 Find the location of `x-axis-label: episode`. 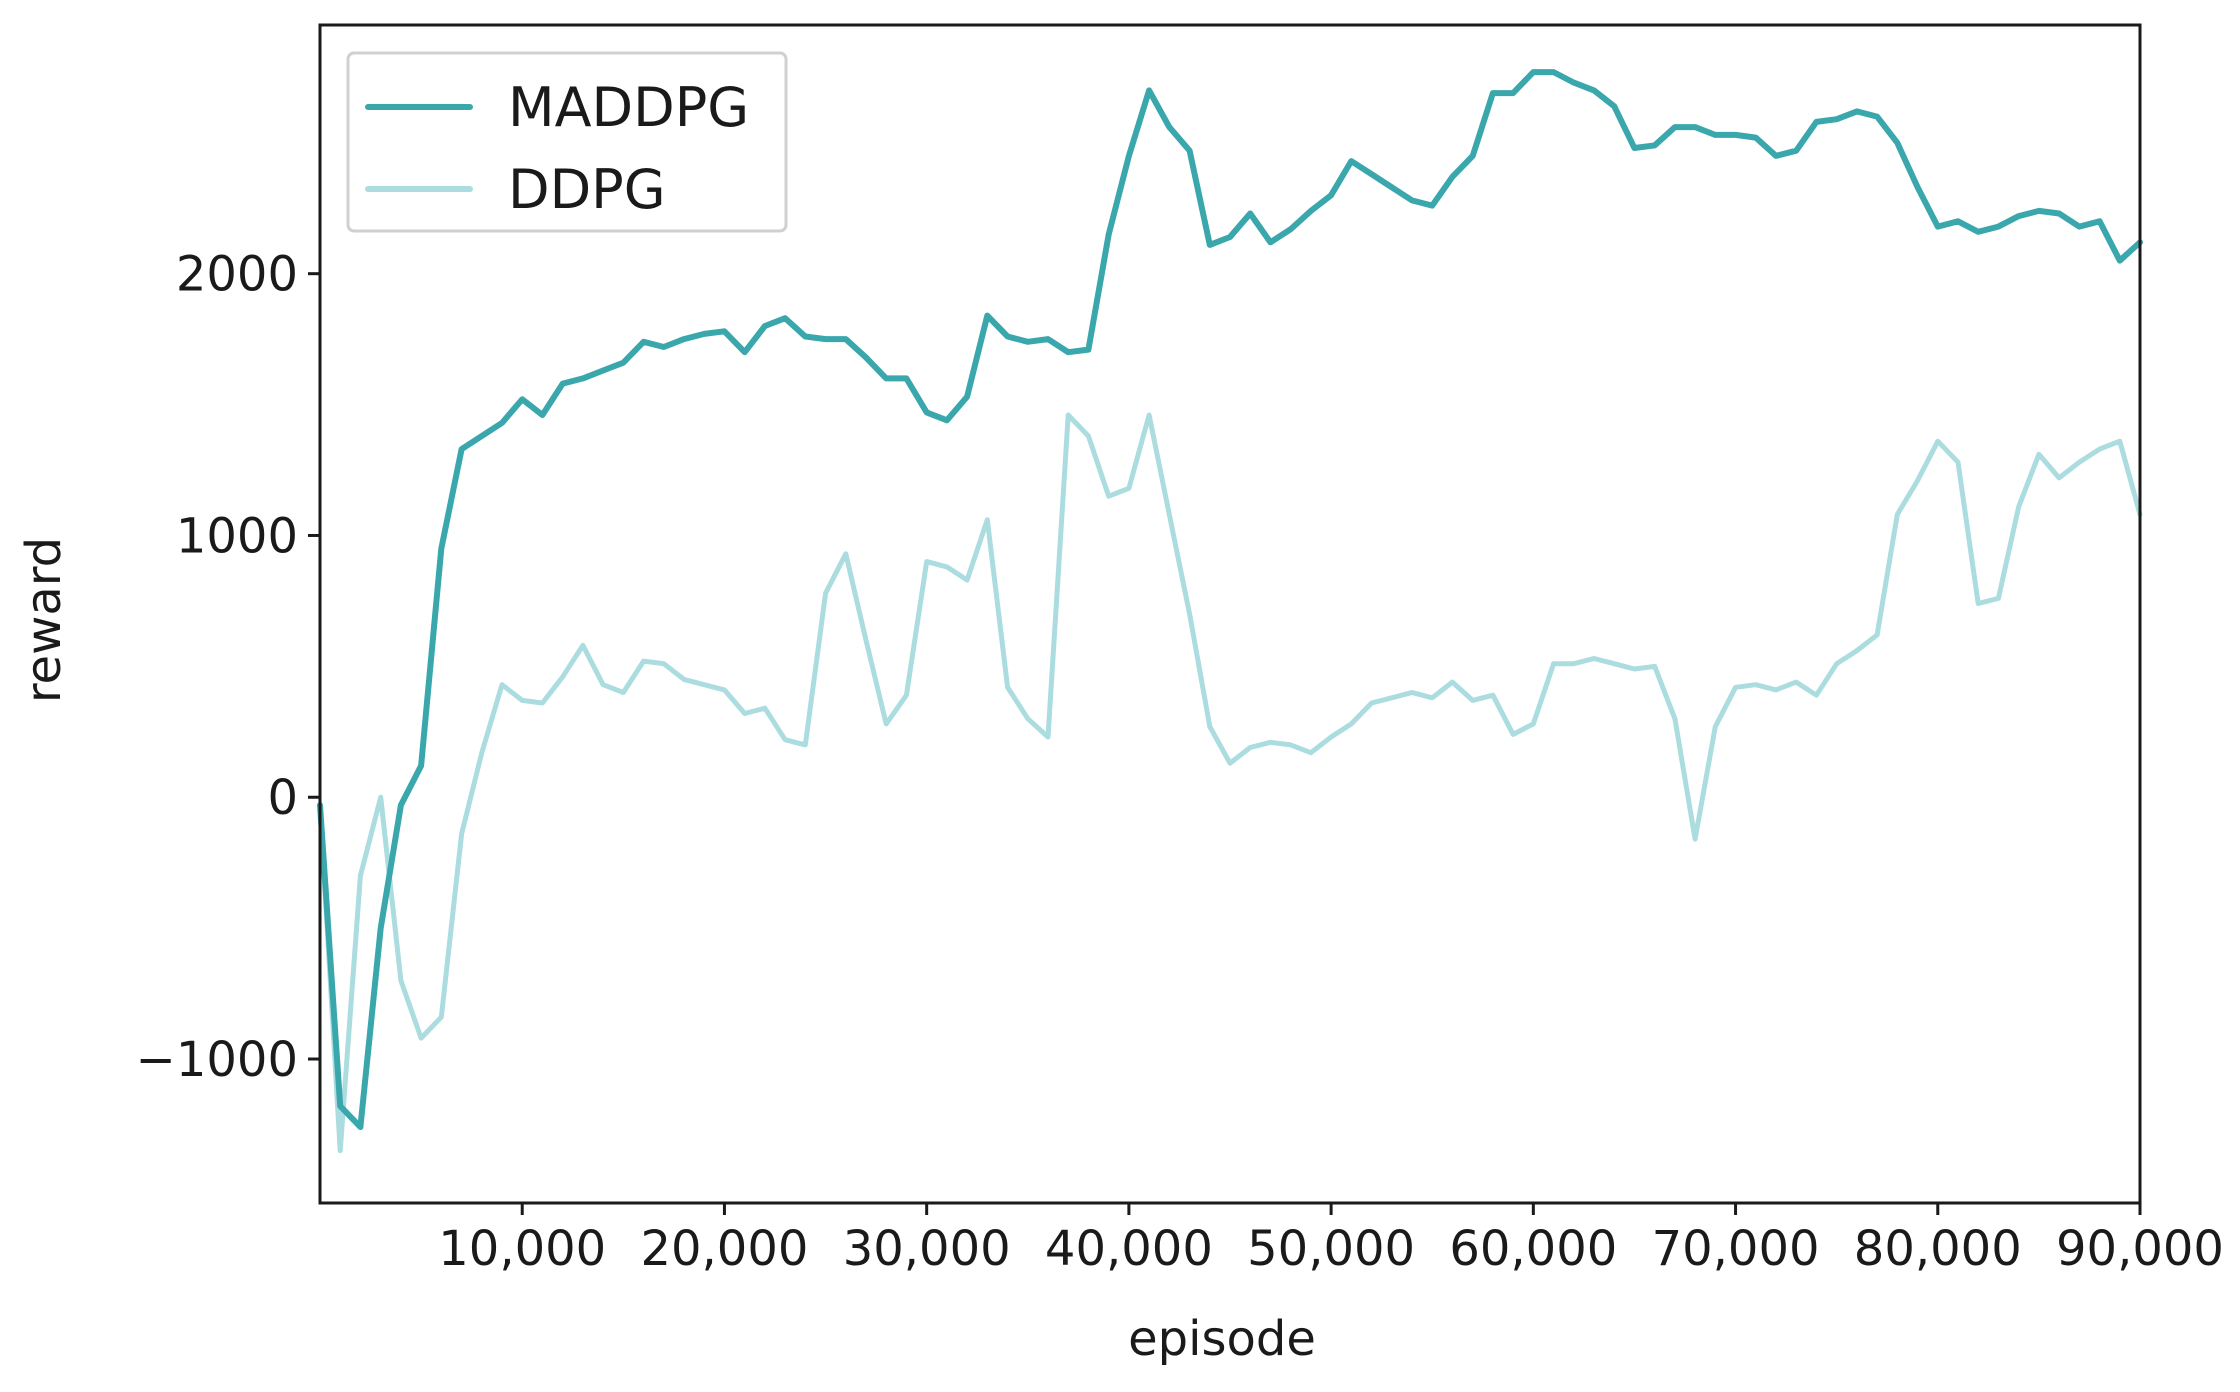

x-axis-label: episode is located at coordinates (1222, 1339).